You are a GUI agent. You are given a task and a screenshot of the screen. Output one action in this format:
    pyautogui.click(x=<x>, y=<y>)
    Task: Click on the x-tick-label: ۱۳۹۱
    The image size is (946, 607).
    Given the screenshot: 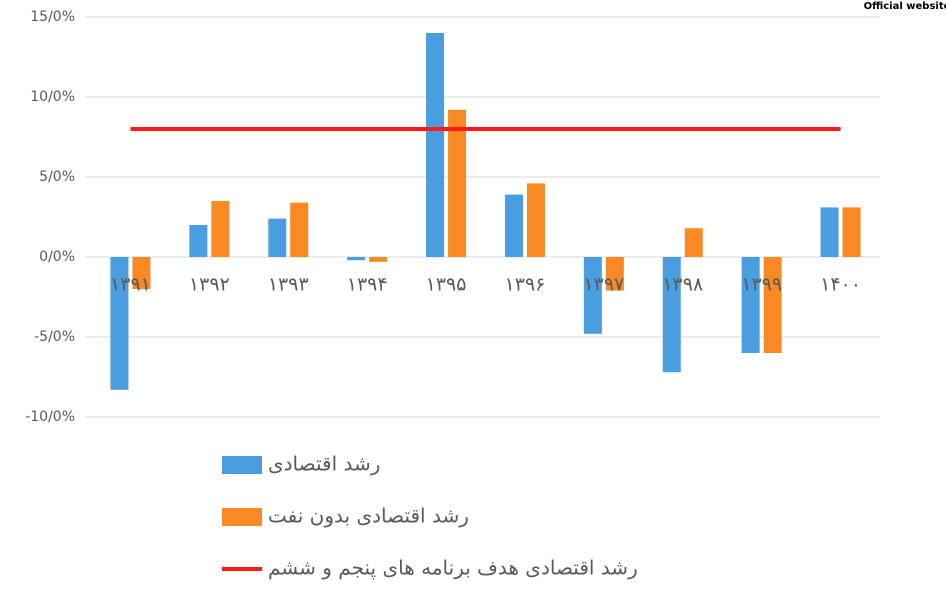 What is the action you would take?
    pyautogui.click(x=130, y=285)
    